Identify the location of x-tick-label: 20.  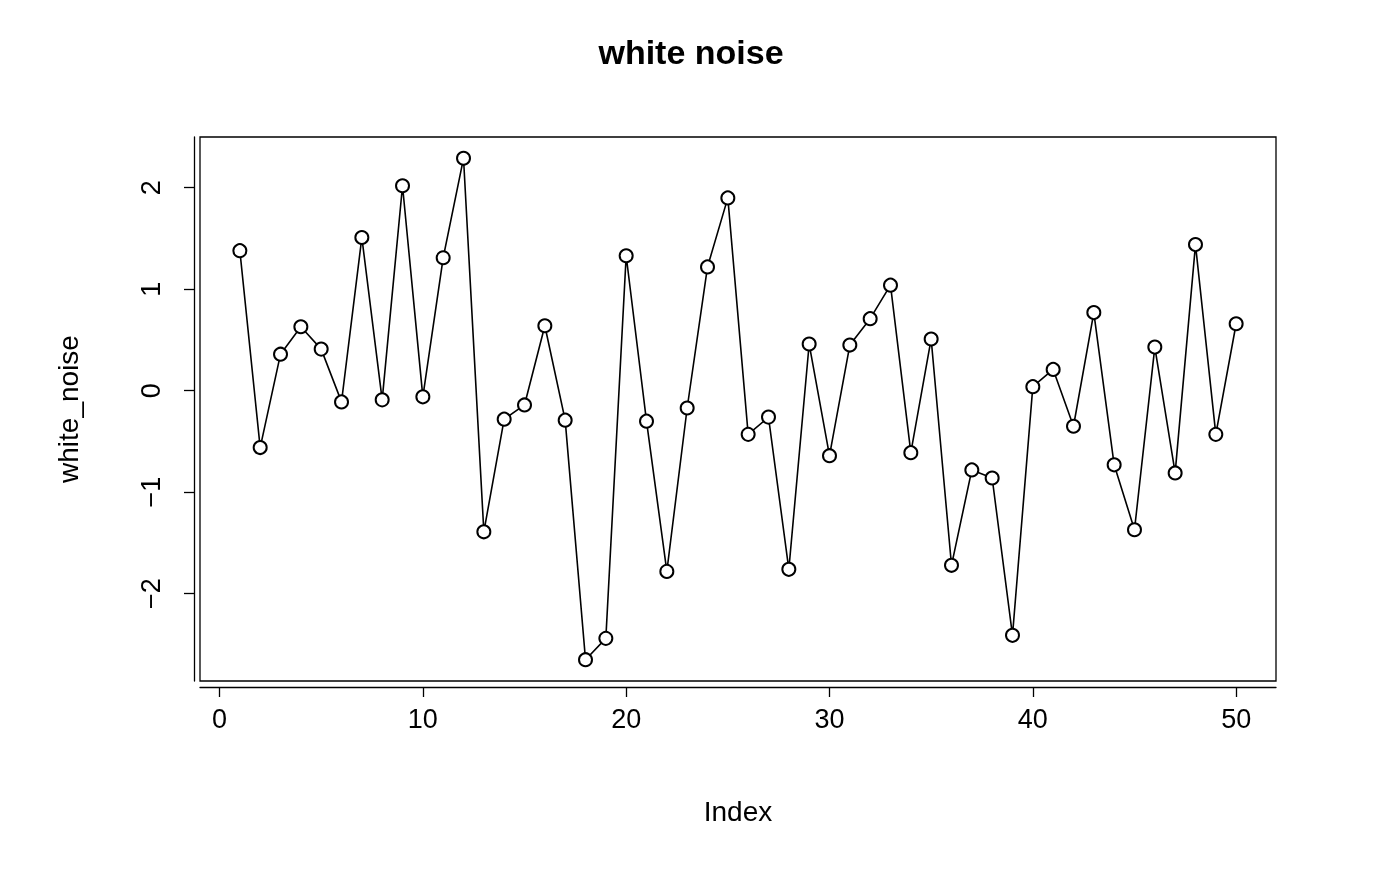
(626, 718).